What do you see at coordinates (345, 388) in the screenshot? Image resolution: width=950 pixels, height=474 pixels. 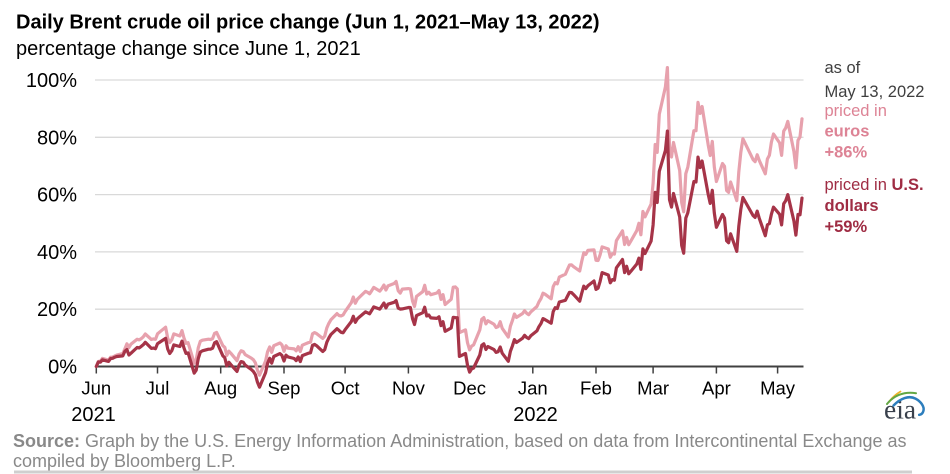 I see `svg-text: Oct` at bounding box center [345, 388].